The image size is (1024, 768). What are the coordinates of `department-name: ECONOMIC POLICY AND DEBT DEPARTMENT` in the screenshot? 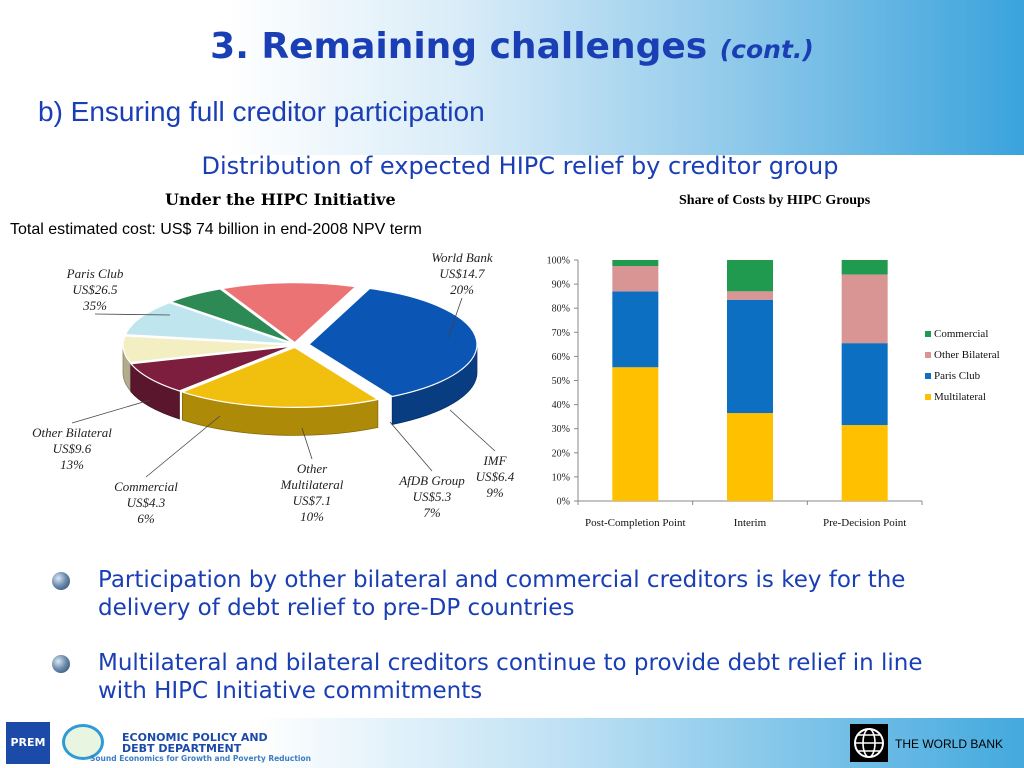 It's located at (195, 743).